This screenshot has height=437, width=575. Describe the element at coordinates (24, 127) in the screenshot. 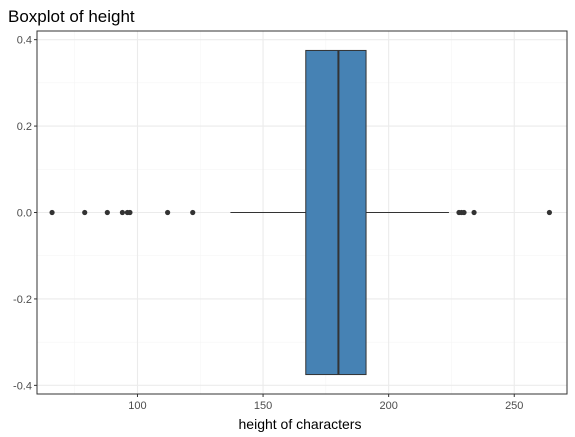

I see `y-tick-label: 0.2` at that location.